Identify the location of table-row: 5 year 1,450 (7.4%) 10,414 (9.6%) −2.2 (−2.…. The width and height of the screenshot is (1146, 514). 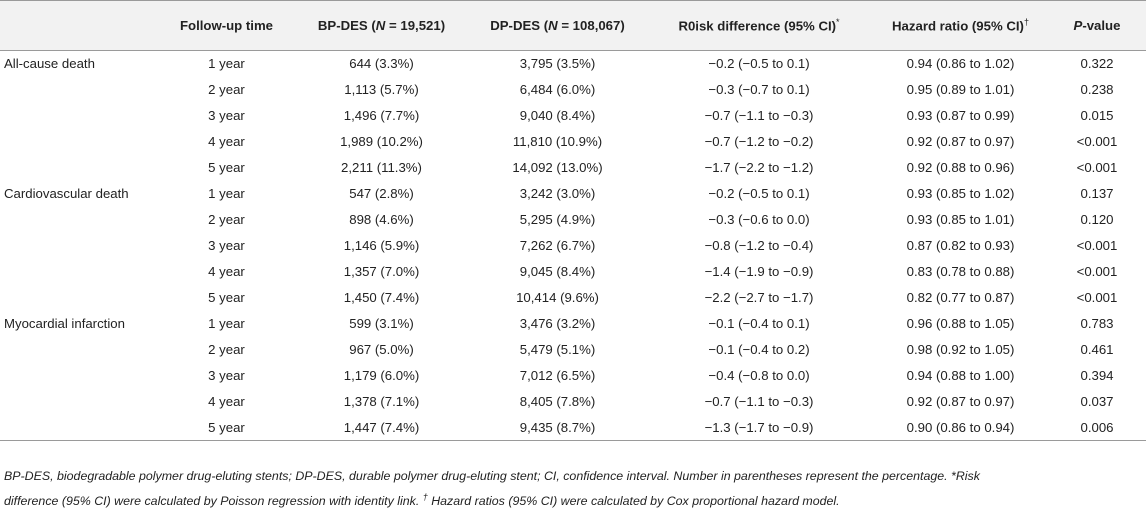
(573, 298).